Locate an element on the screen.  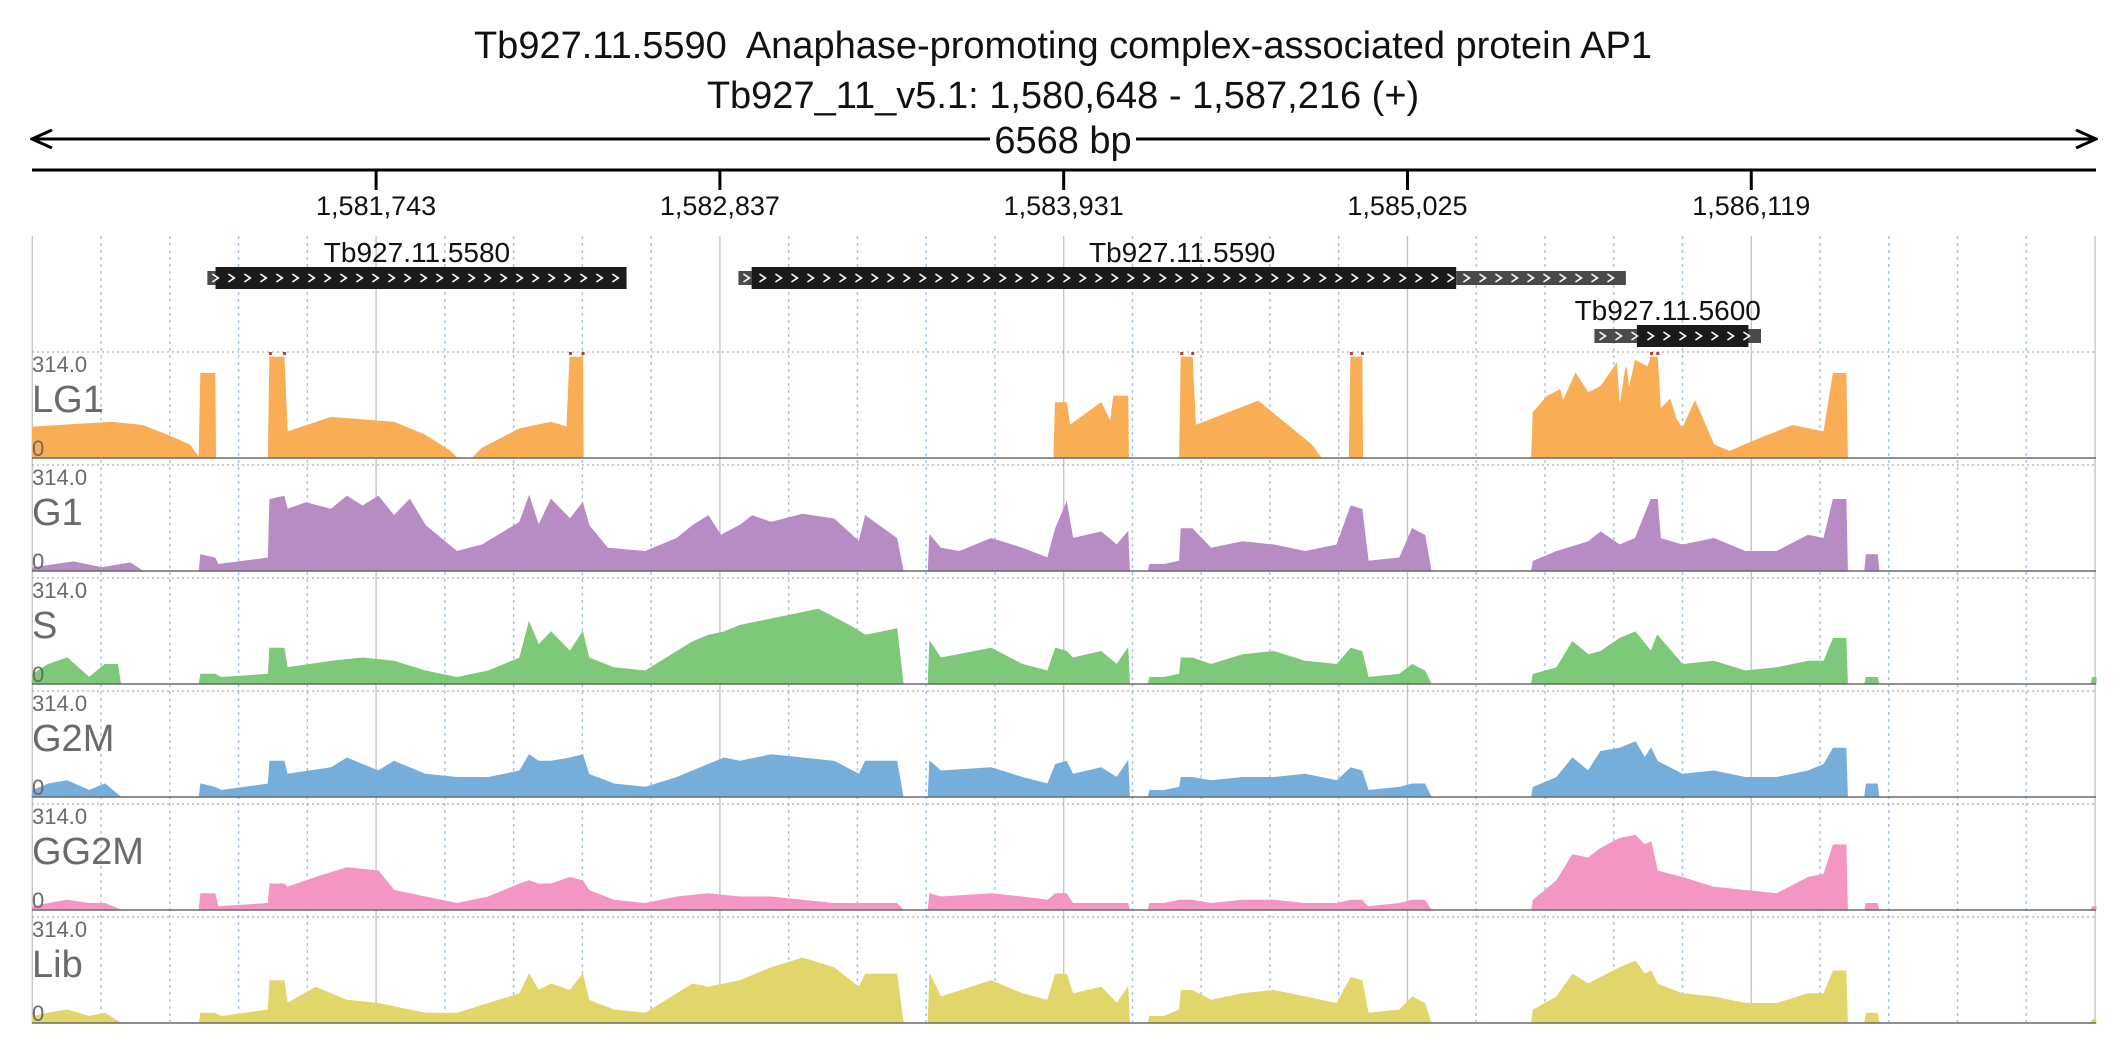
track-name: G2M is located at coordinates (73, 739).